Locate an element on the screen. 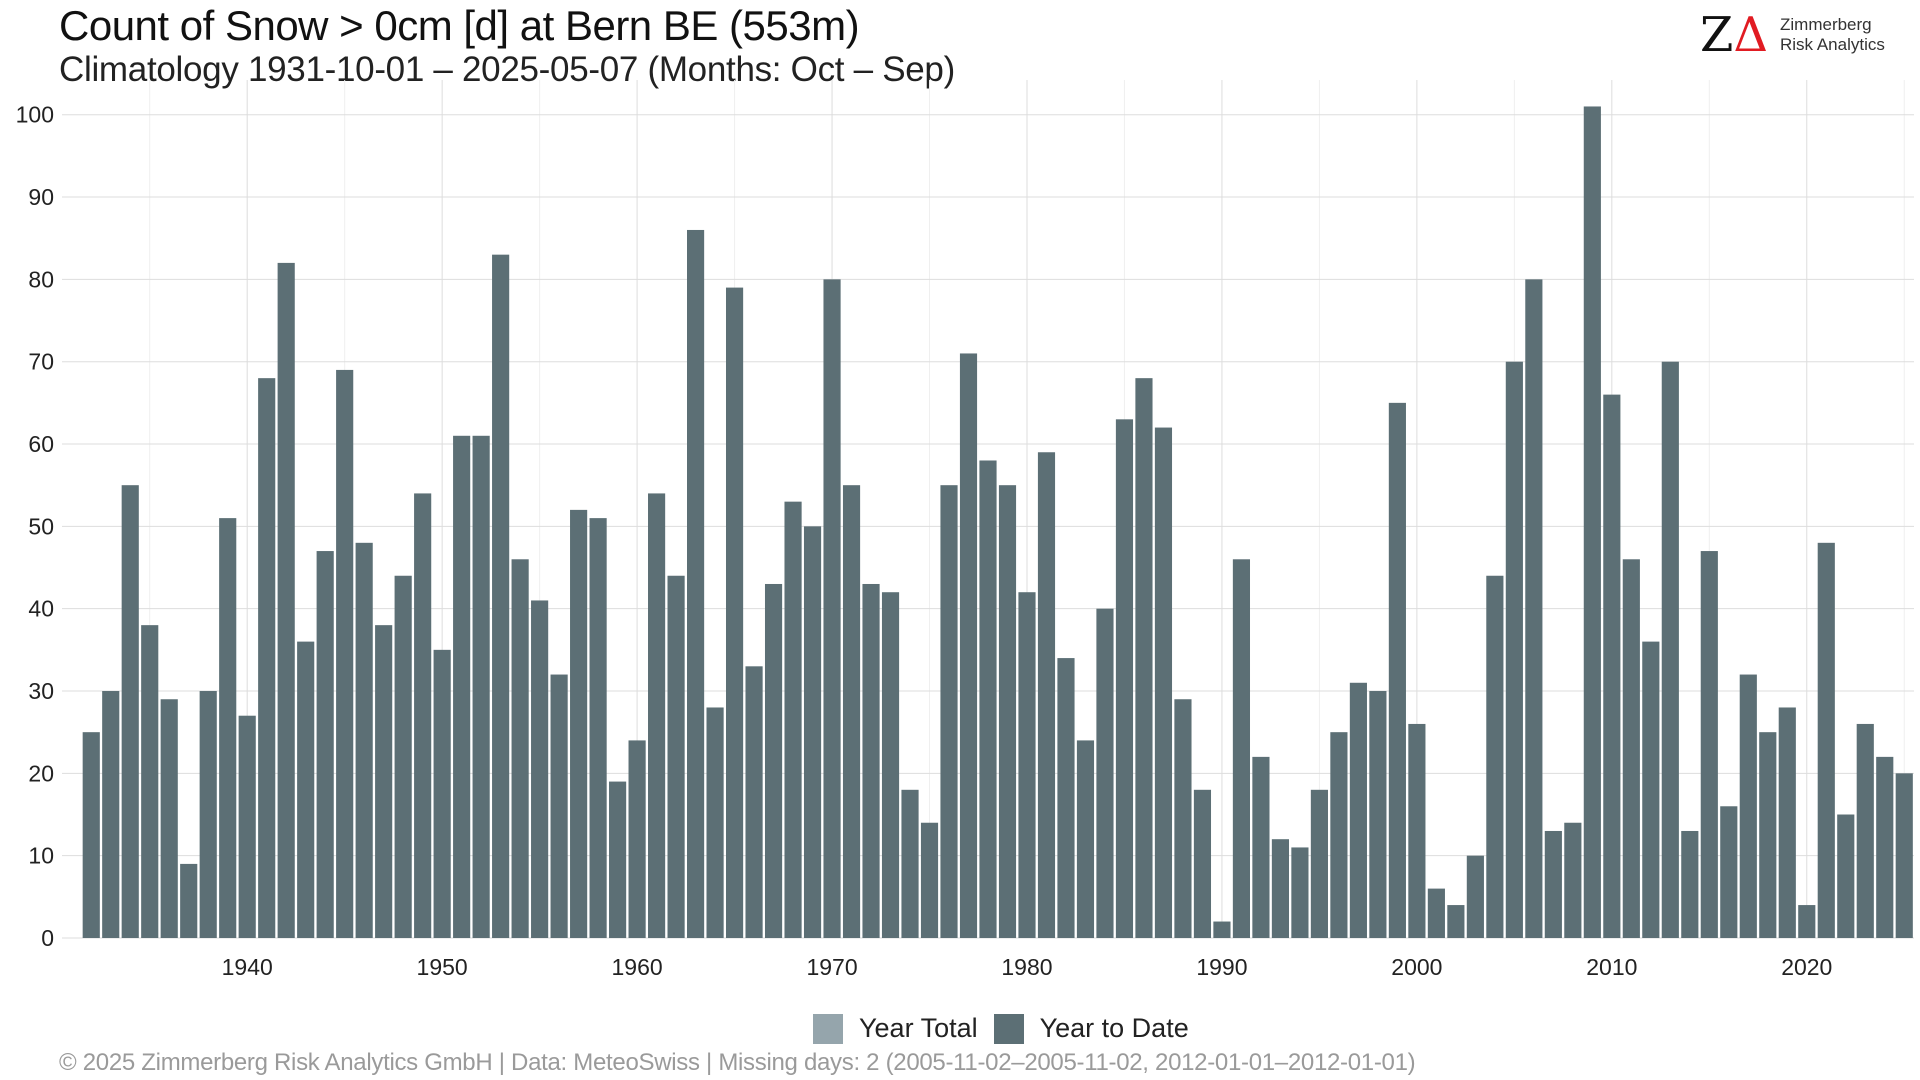 Image resolution: width=1920 pixels, height=1080 pixels. x-tick-label: 1980 is located at coordinates (1026, 967).